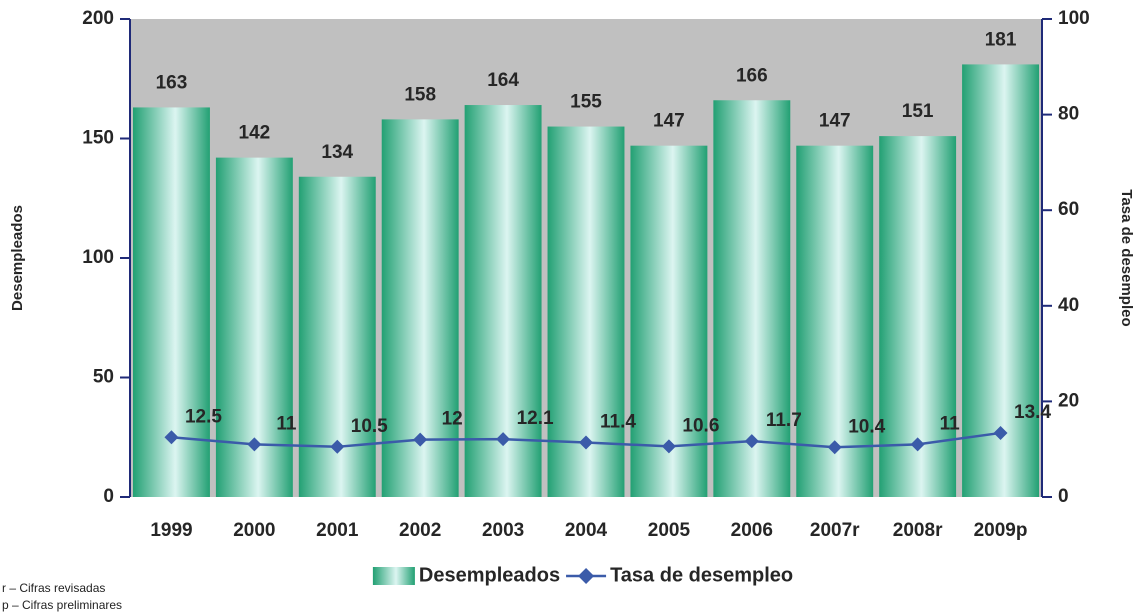  What do you see at coordinates (1068, 400) in the screenshot?
I see `y2-tick-label: 20` at bounding box center [1068, 400].